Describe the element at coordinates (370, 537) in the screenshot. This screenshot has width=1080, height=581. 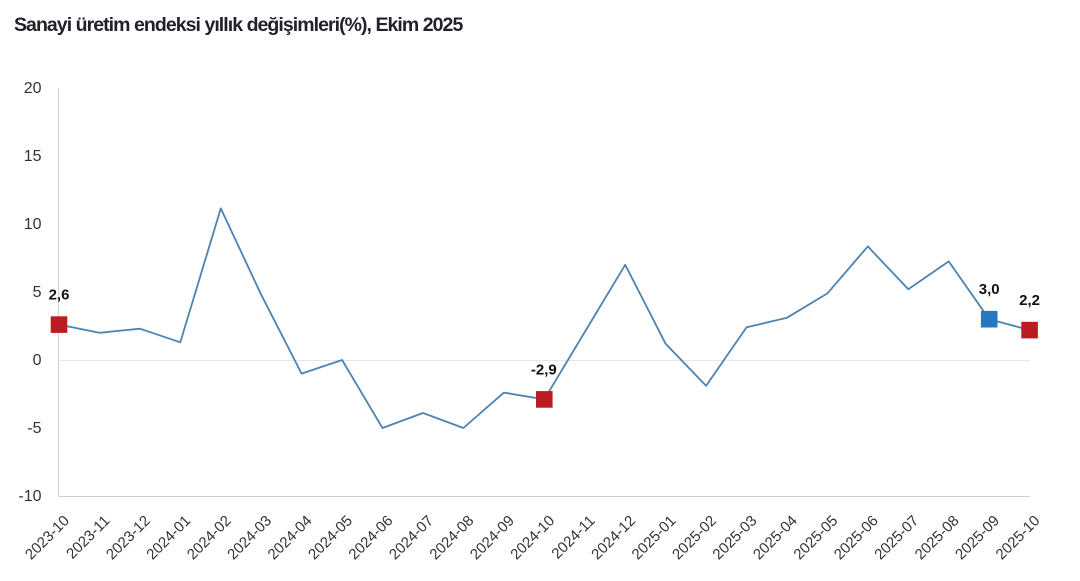
I see `svg-text: 2024-06` at that location.